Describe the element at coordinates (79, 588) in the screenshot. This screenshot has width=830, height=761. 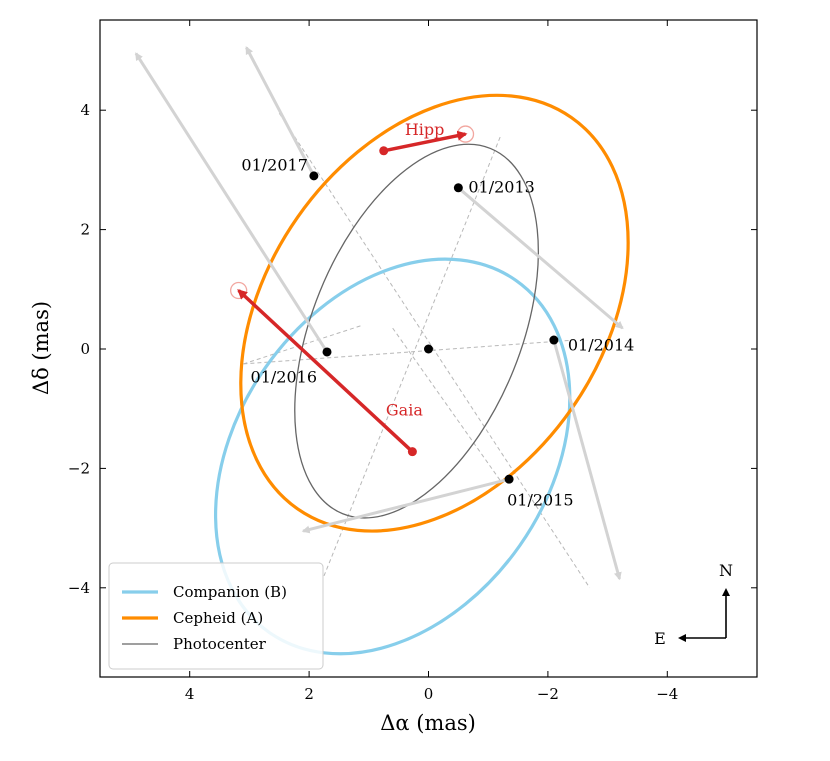
I see `y-tick-label: −4` at that location.